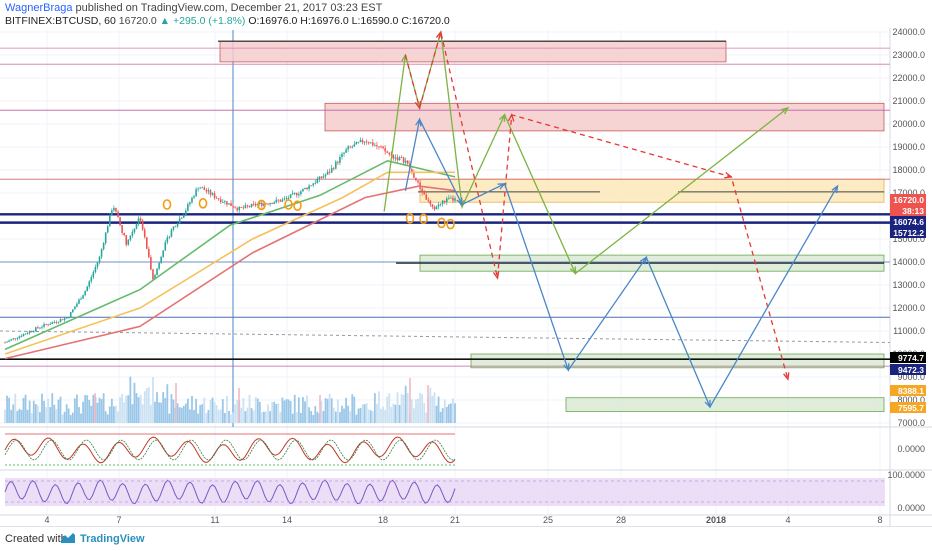 This screenshot has height=551, width=932. I want to click on price-change: +295.0 (+1.8%), so click(209, 21).